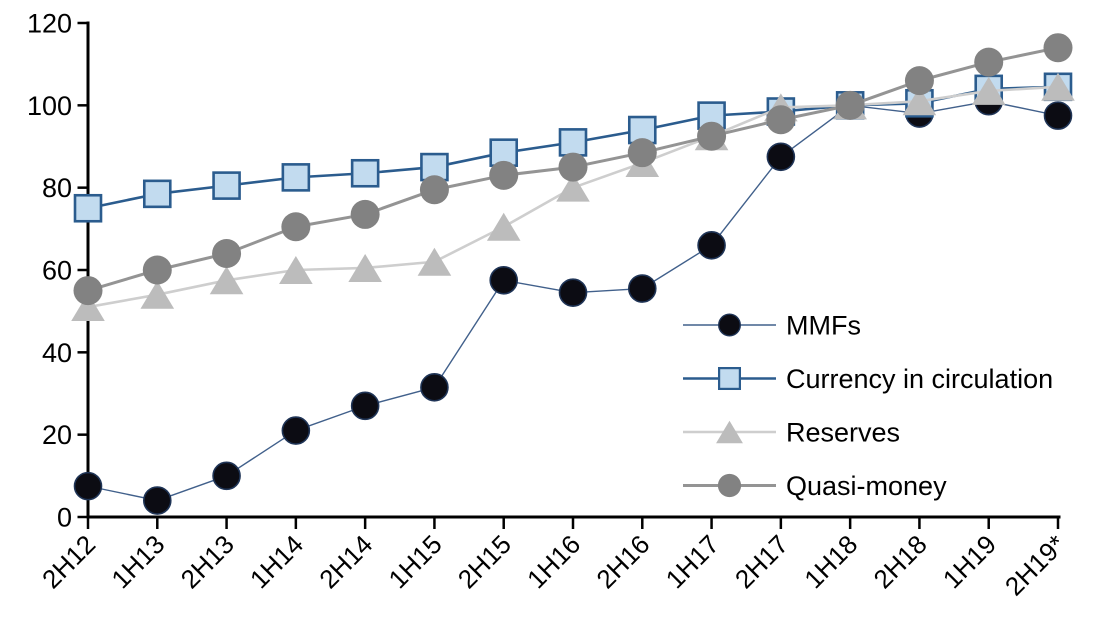 This screenshot has width=1119, height=640. What do you see at coordinates (969, 561) in the screenshot?
I see `x-axis-tick-label: 1H19` at bounding box center [969, 561].